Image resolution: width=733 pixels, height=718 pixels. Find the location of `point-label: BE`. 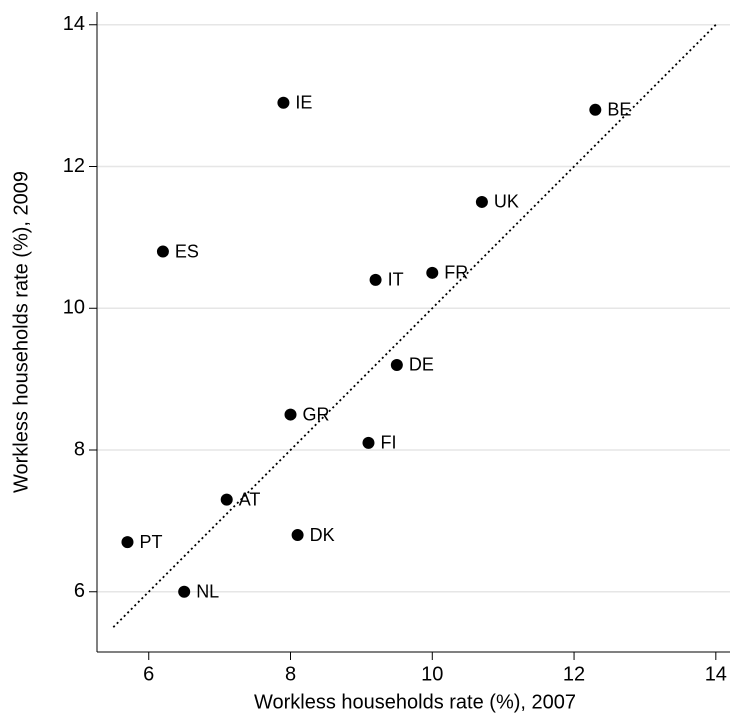

point-label: BE is located at coordinates (619, 110).